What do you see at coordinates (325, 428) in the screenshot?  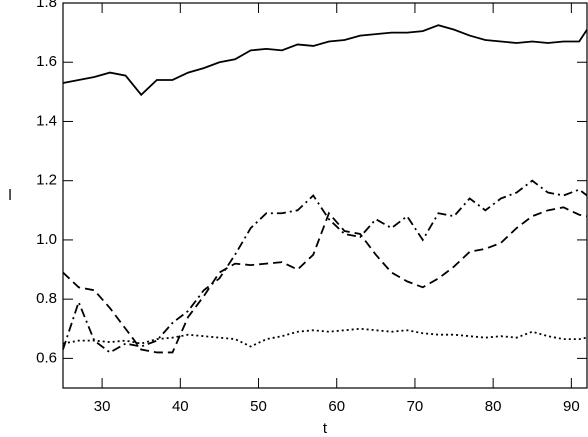 I see `x-axis-label: t` at bounding box center [325, 428].